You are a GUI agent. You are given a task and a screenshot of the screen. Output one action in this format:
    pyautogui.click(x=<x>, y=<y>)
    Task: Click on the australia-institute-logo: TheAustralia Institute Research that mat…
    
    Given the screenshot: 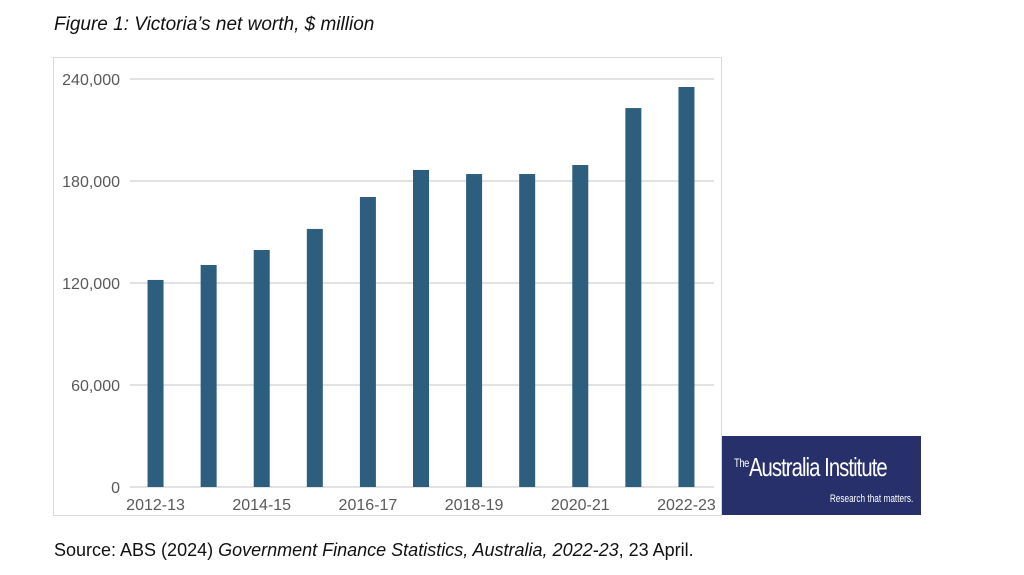 What is the action you would take?
    pyautogui.click(x=821, y=475)
    